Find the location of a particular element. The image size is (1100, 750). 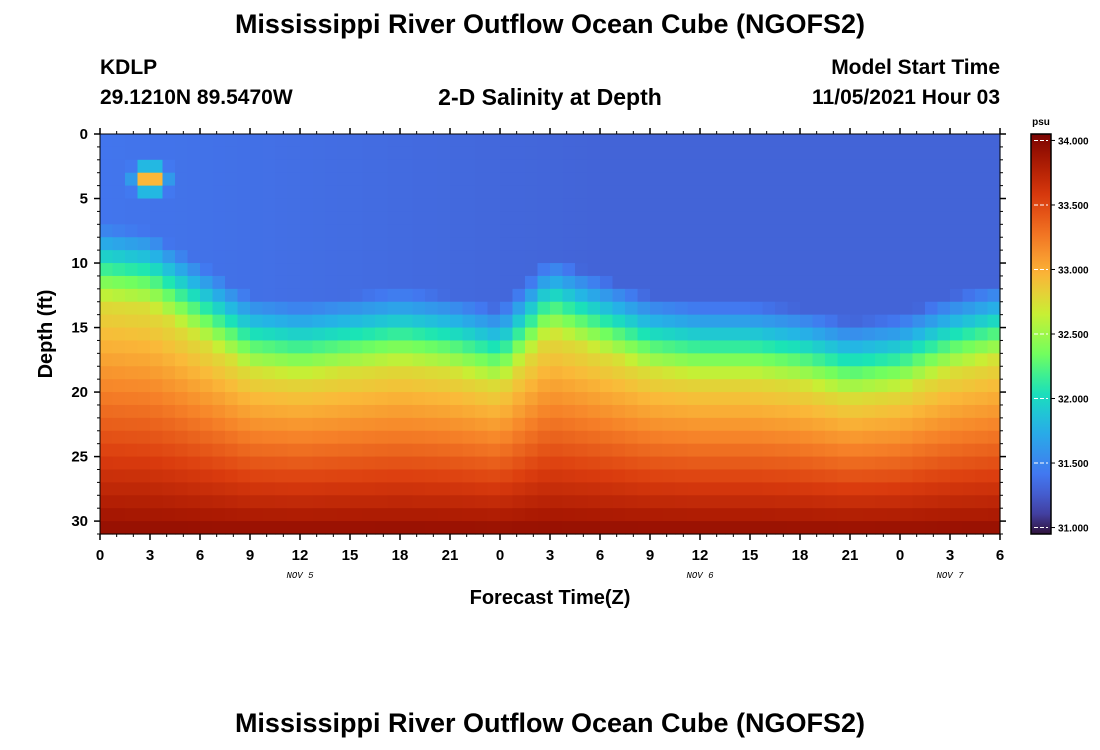

x-tick-label: 3 is located at coordinates (150, 555).